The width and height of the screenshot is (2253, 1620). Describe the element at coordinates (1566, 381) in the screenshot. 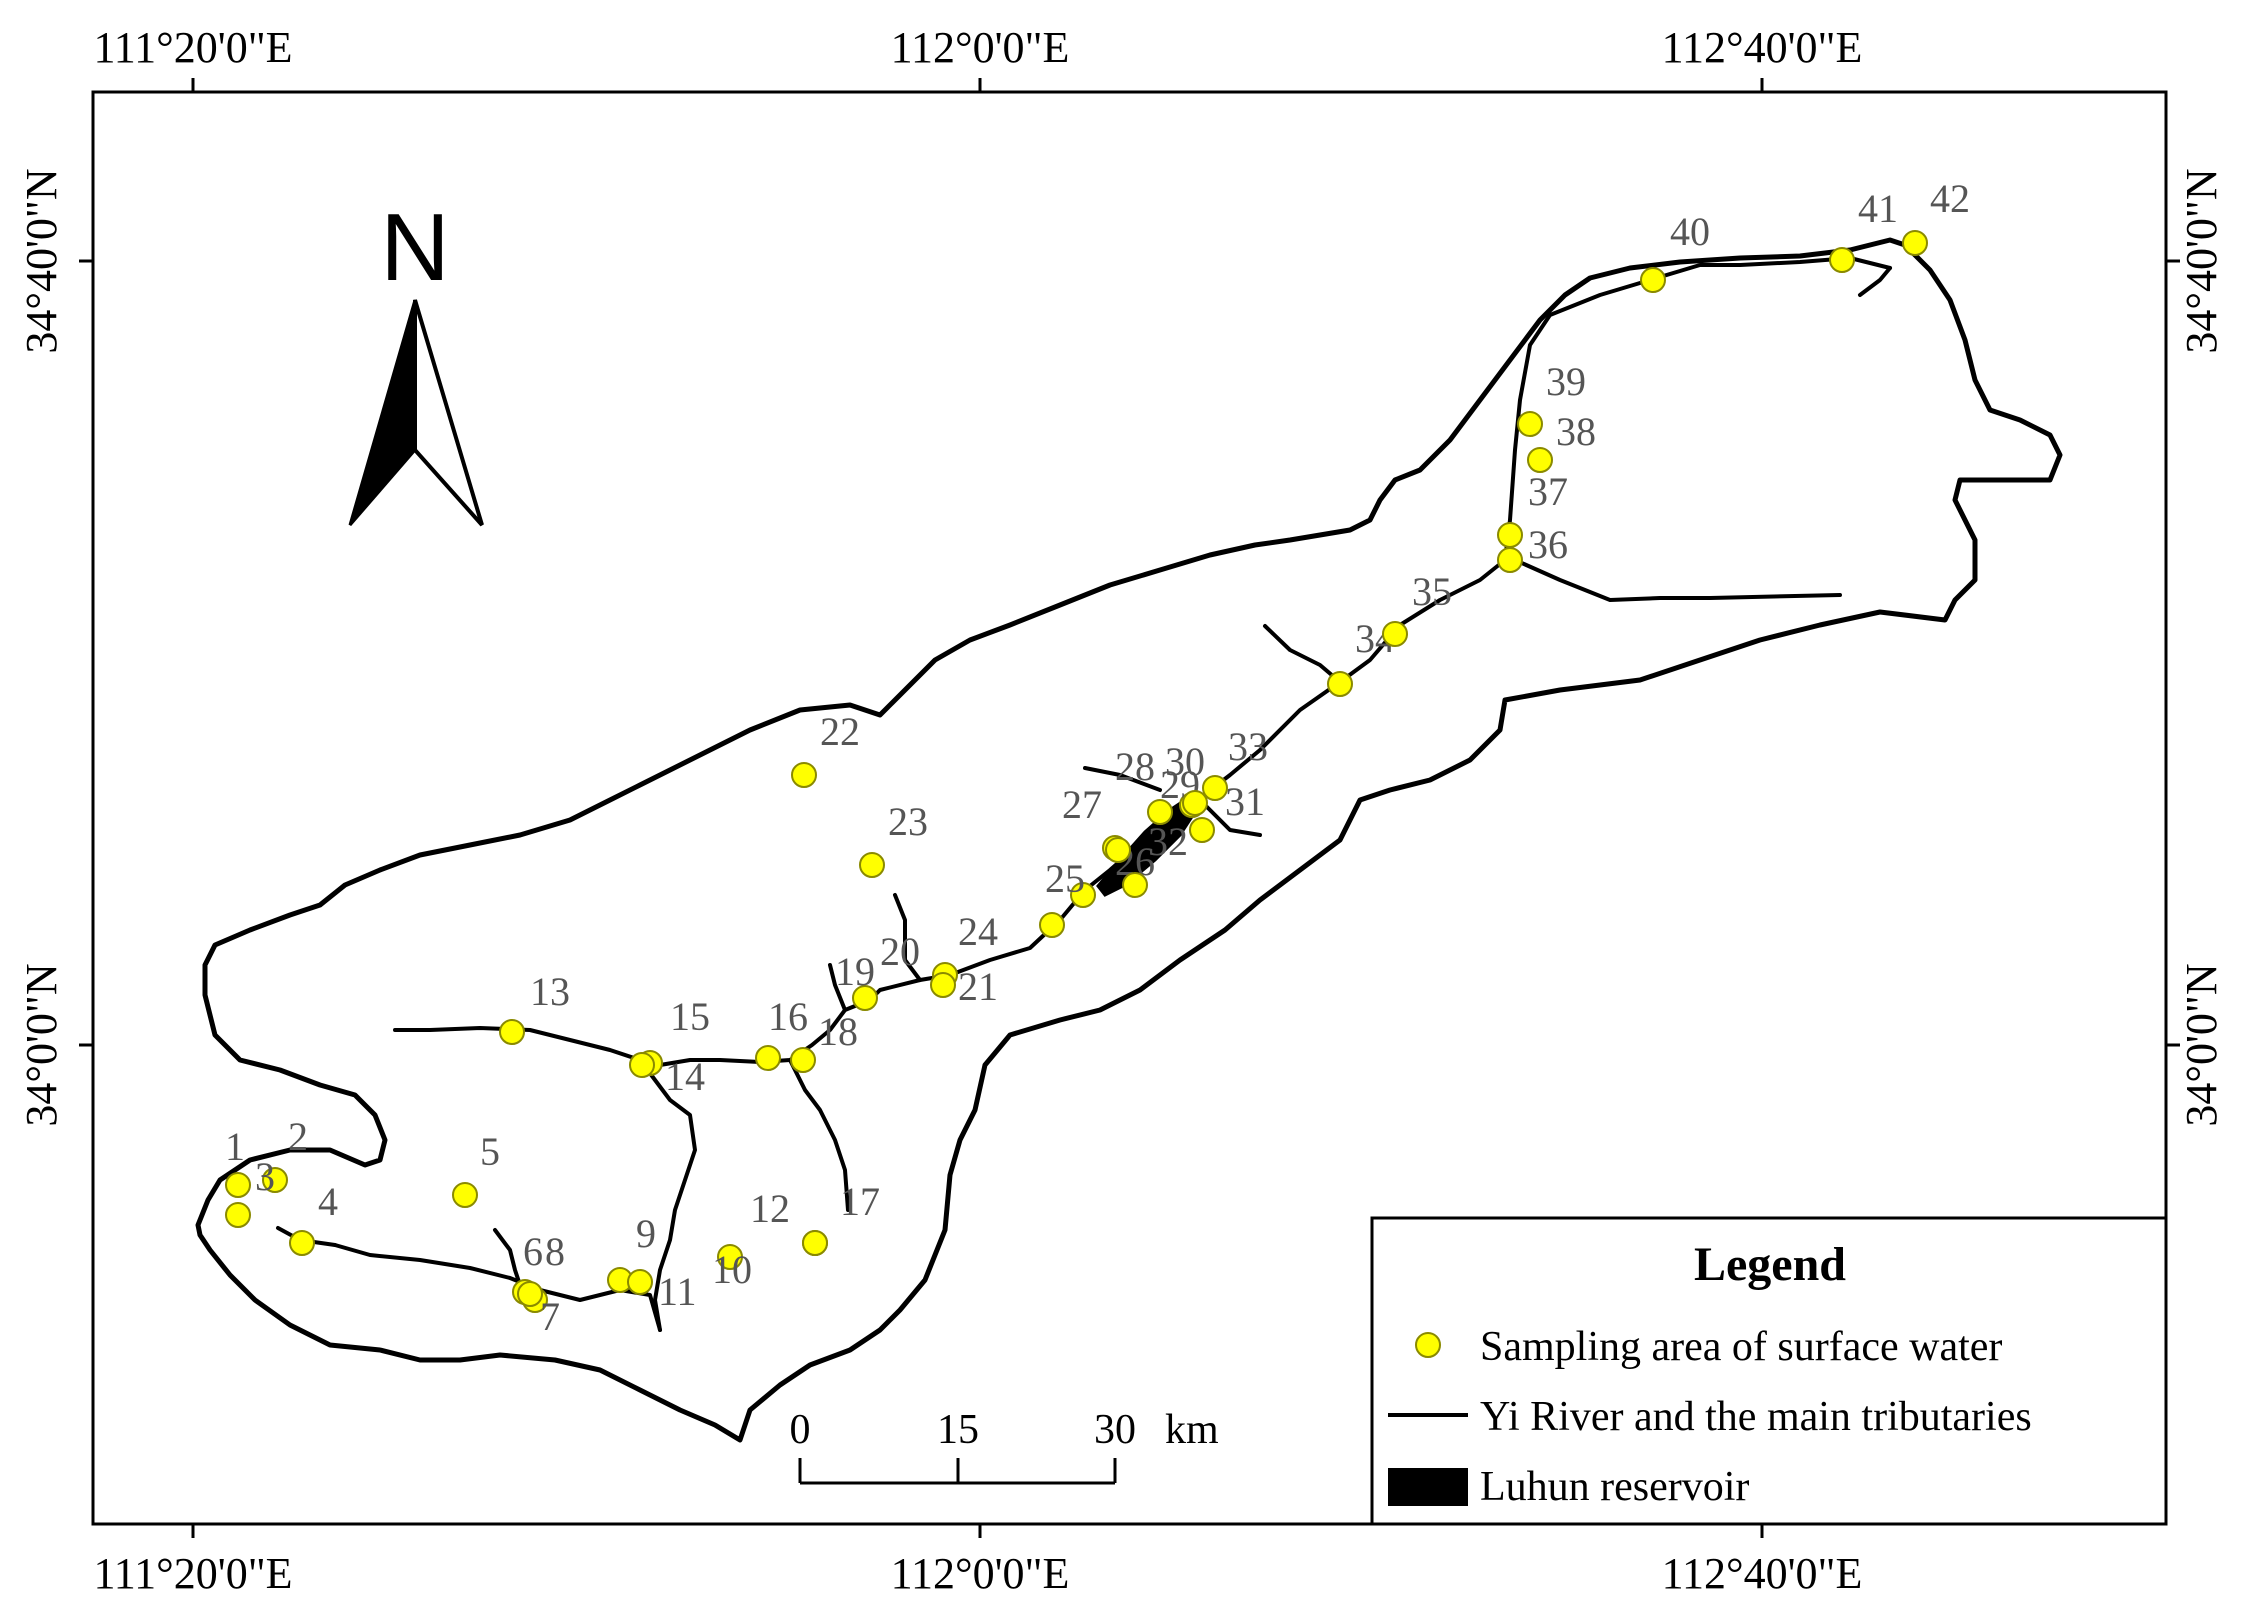

I see `sampling-label-39: 39` at that location.